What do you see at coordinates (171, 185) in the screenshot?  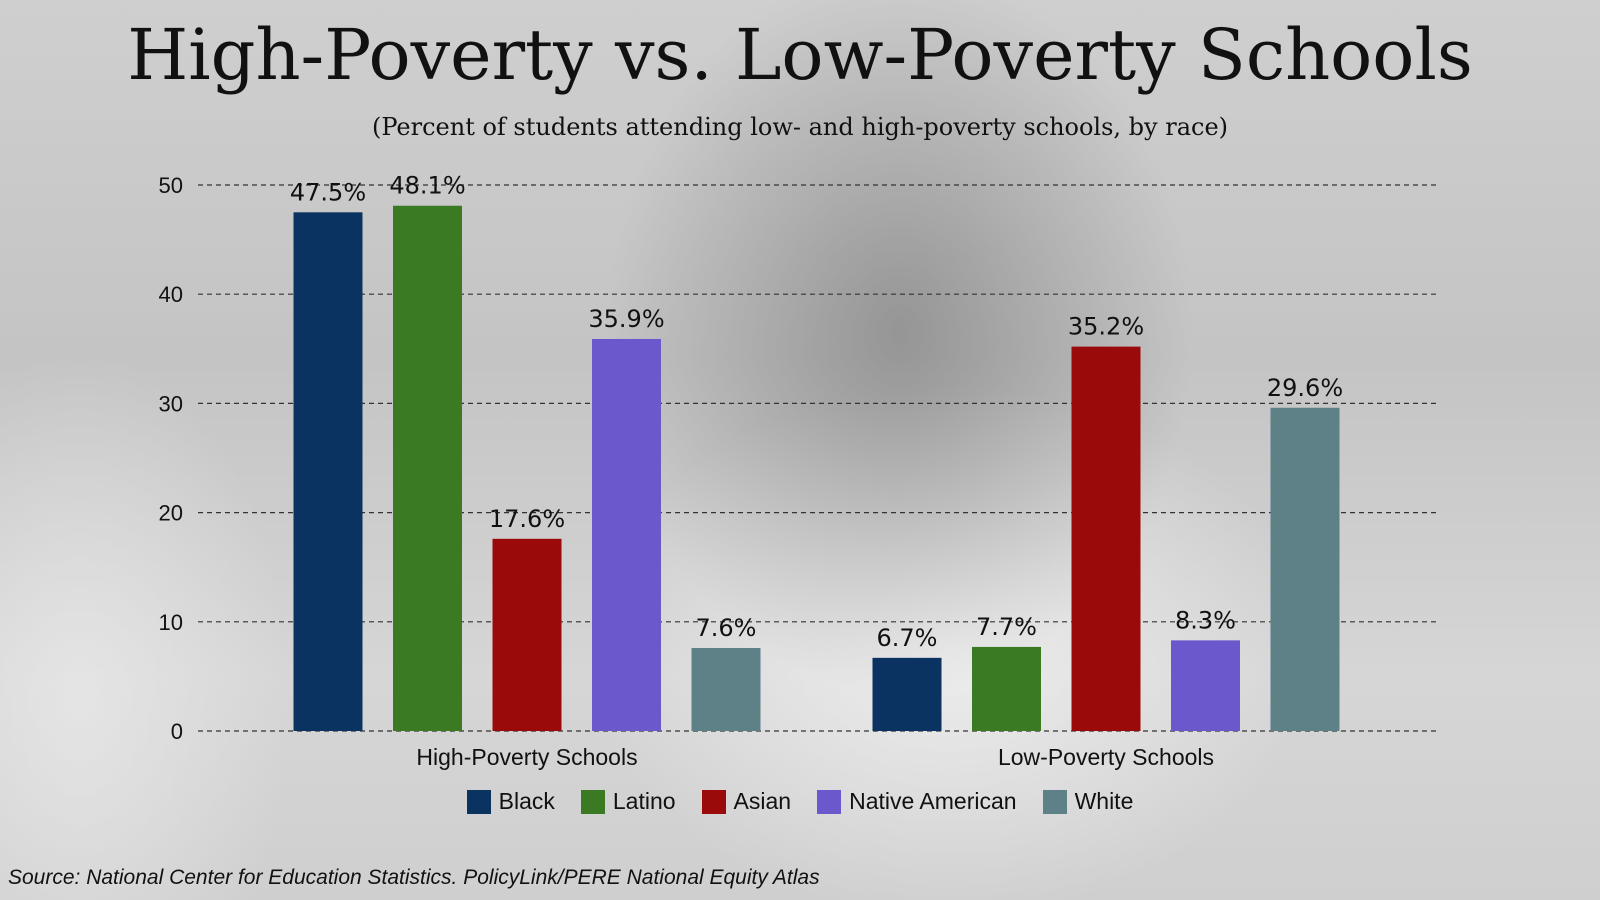 I see `y-tick-label: 50` at bounding box center [171, 185].